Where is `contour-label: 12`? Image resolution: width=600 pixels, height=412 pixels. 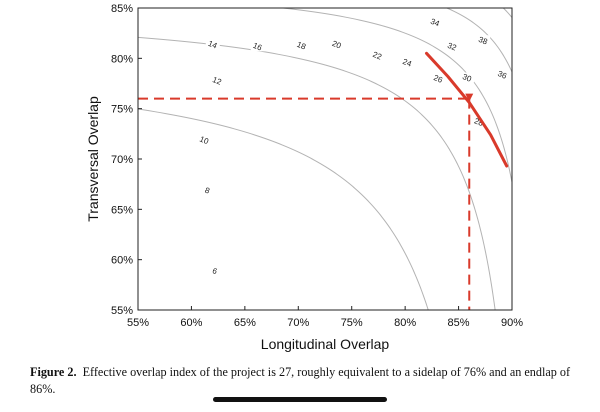 contour-label: 12 is located at coordinates (217, 81).